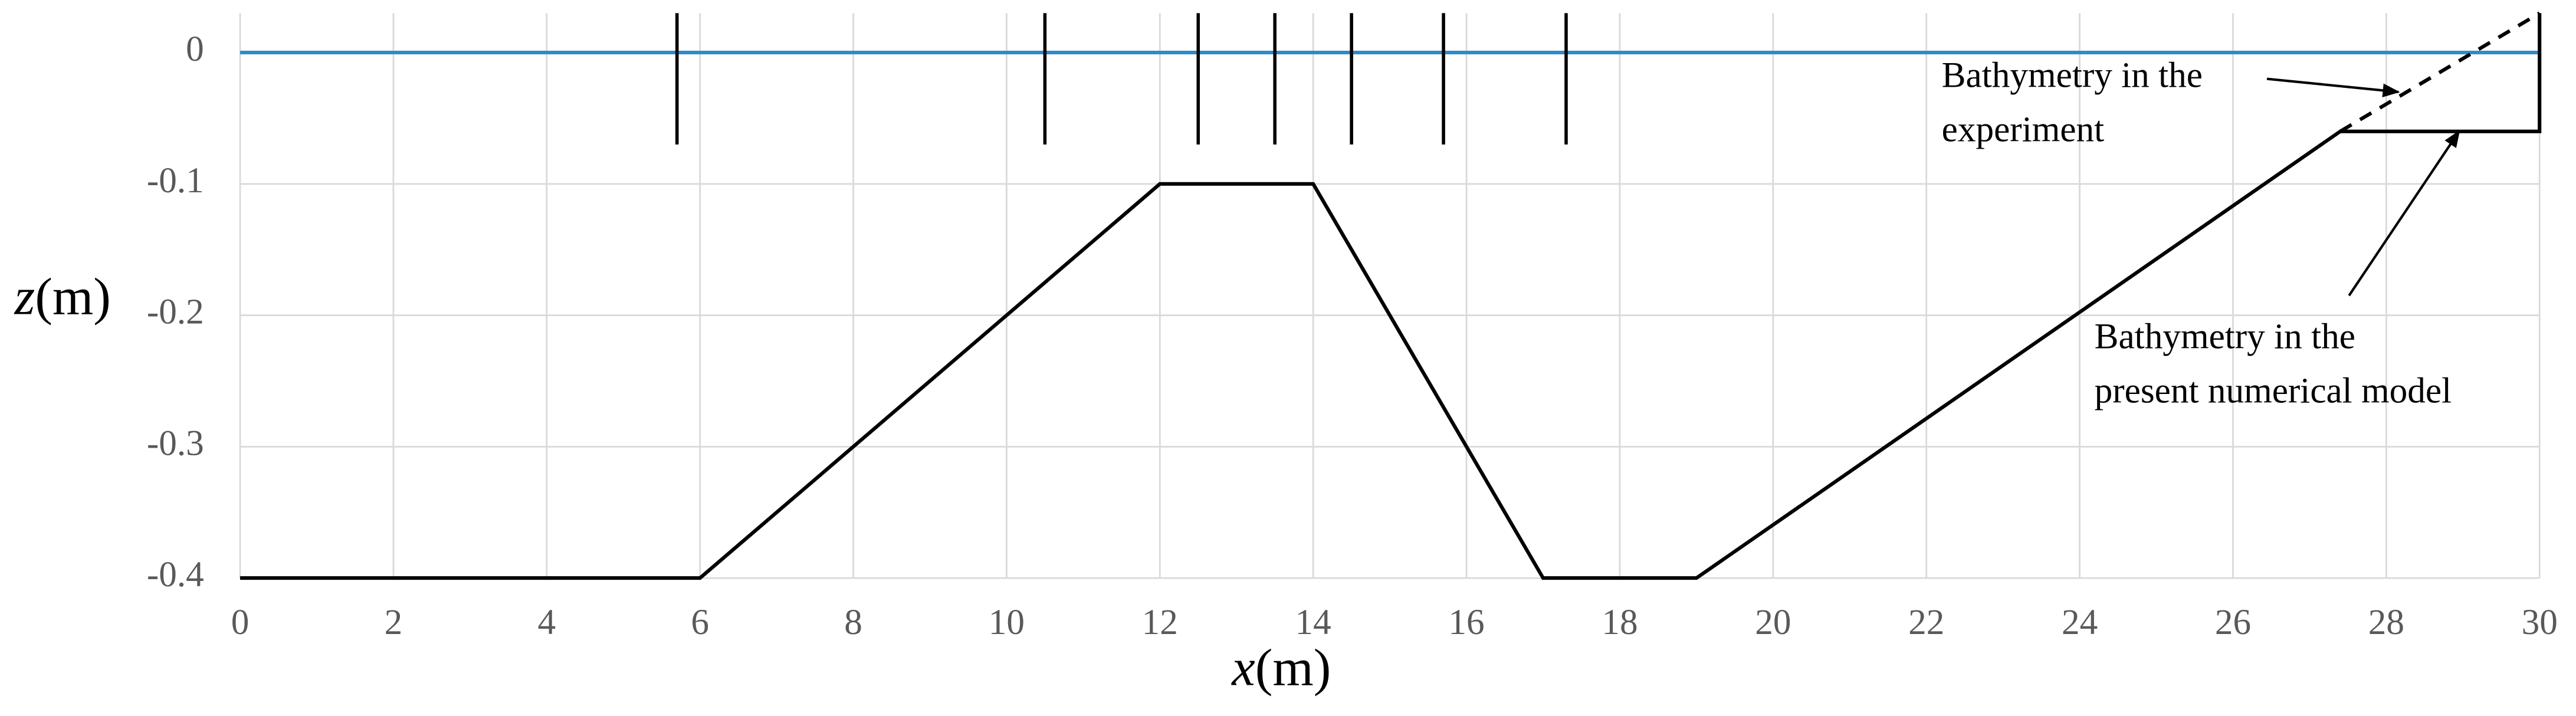 The width and height of the screenshot is (2576, 716). I want to click on x-tick-label: 10, so click(1007, 622).